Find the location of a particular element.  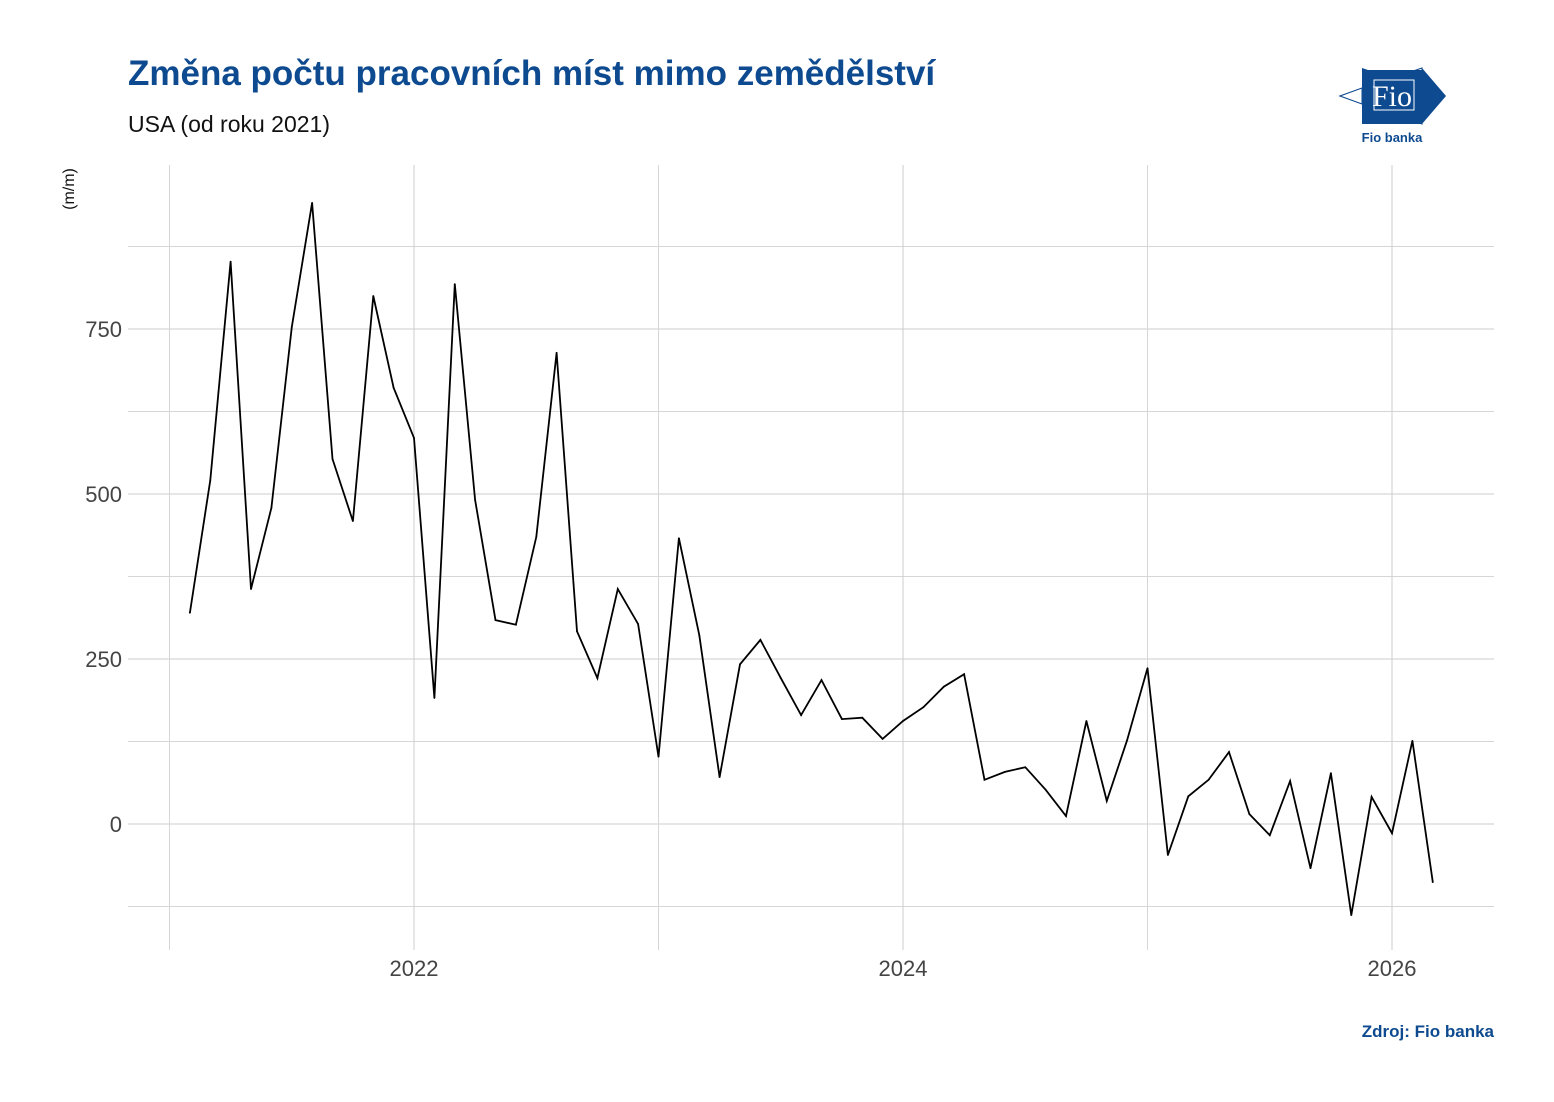

svg-text: Fio is located at coordinates (1392, 96).